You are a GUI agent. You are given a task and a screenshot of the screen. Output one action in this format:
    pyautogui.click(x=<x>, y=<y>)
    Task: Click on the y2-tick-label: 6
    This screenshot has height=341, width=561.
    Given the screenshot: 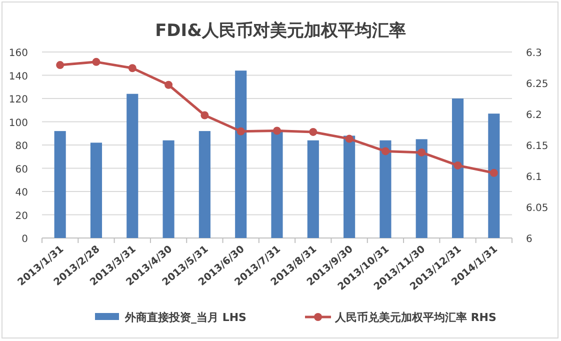 What is the action you would take?
    pyautogui.click(x=529, y=239)
    